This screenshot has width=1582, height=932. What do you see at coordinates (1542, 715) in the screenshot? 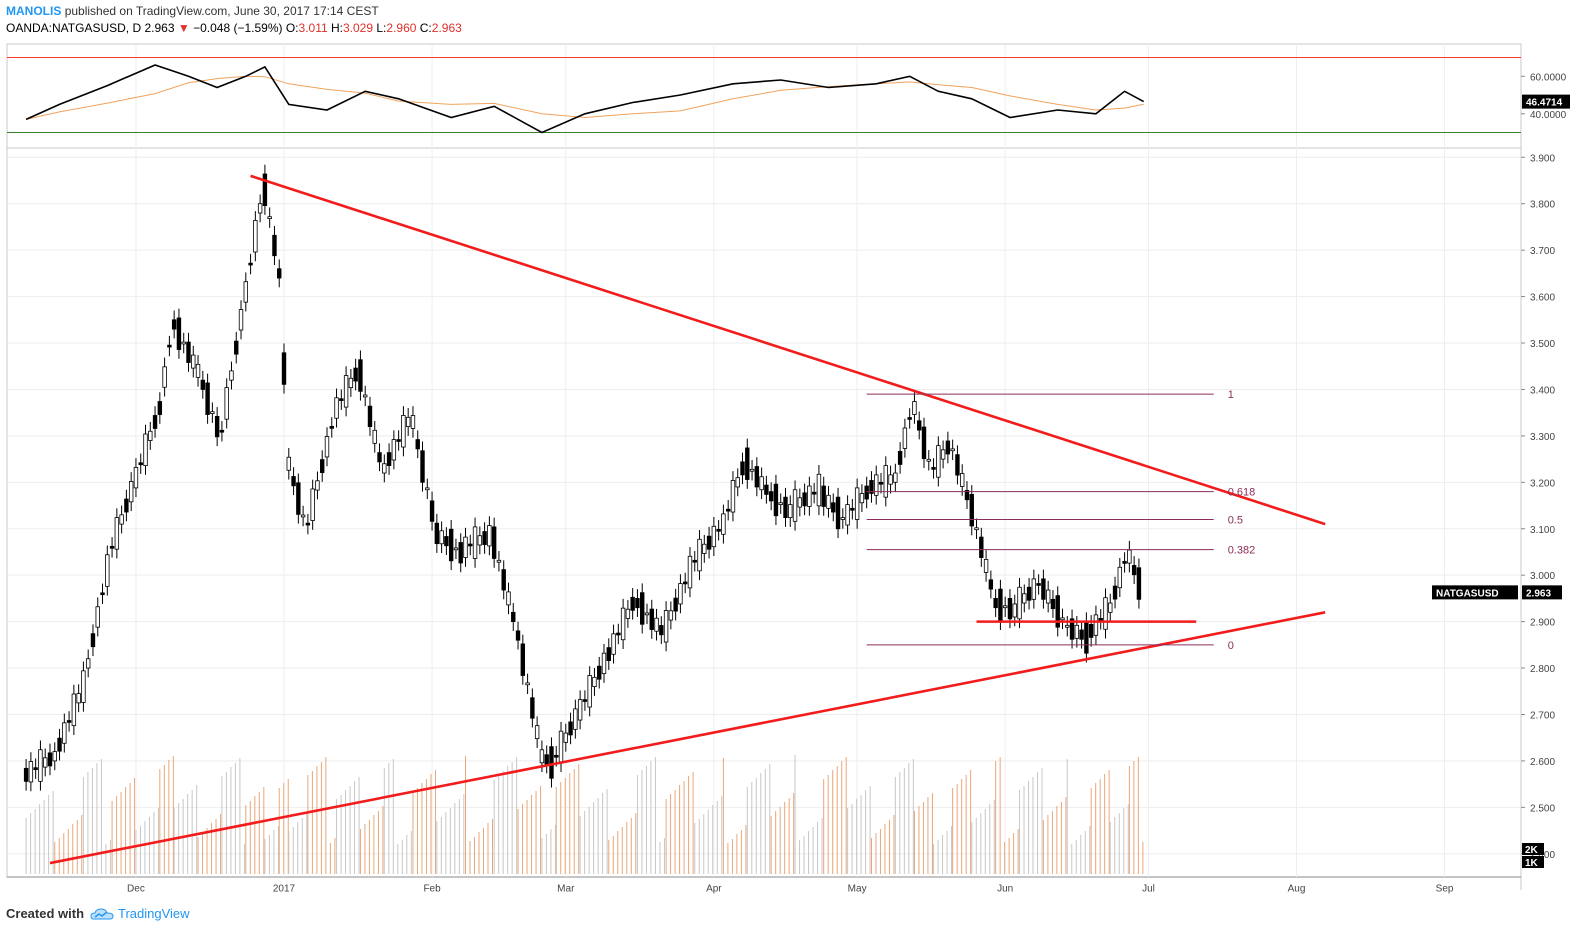
I see `price-tick-label: 2.700` at bounding box center [1542, 715].